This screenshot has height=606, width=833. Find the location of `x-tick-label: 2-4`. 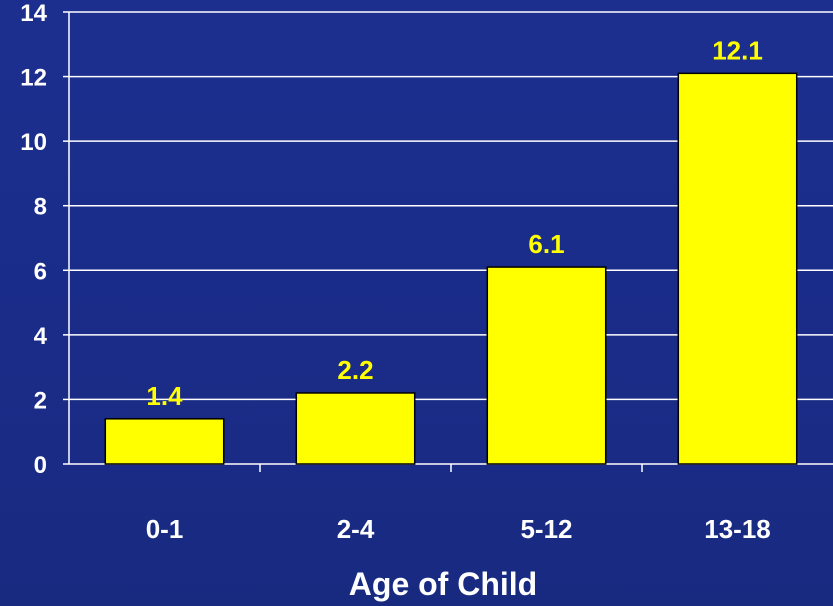

x-tick-label: 2-4 is located at coordinates (356, 529).